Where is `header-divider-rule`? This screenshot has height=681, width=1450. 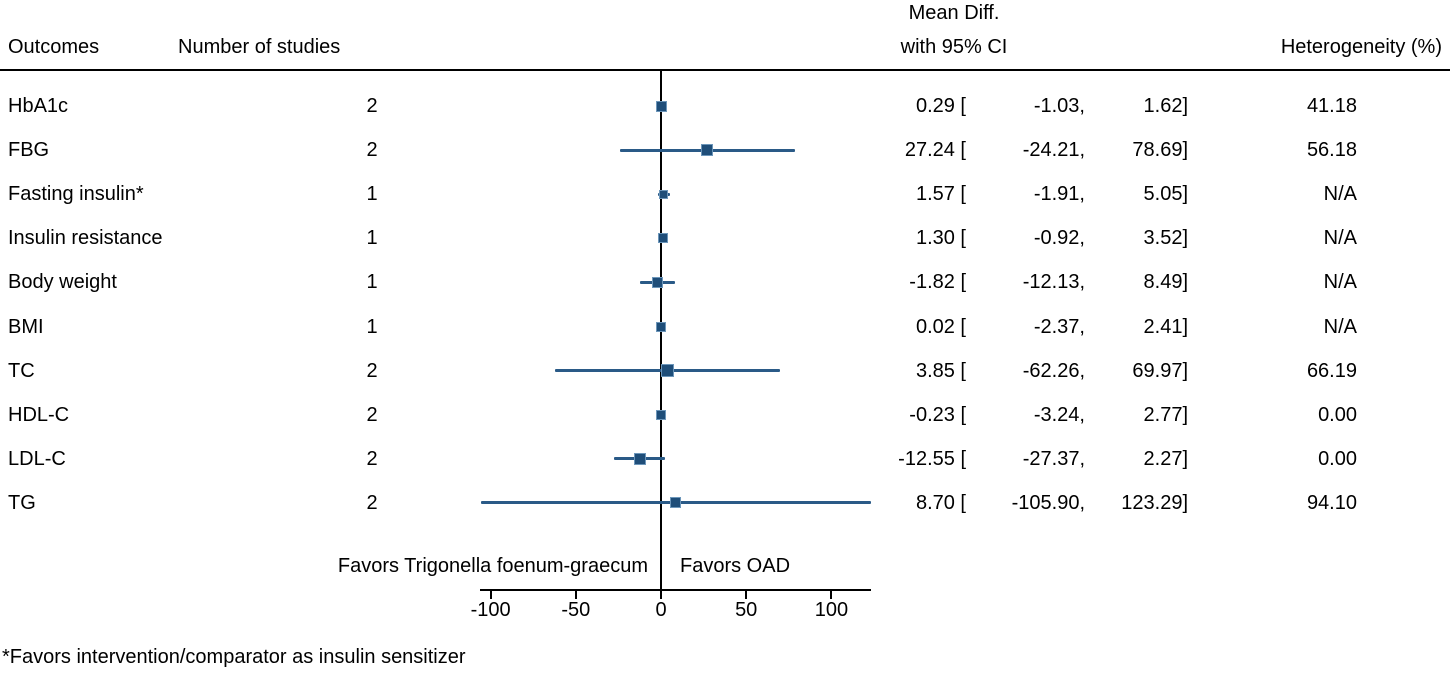
header-divider-rule is located at coordinates (725, 70).